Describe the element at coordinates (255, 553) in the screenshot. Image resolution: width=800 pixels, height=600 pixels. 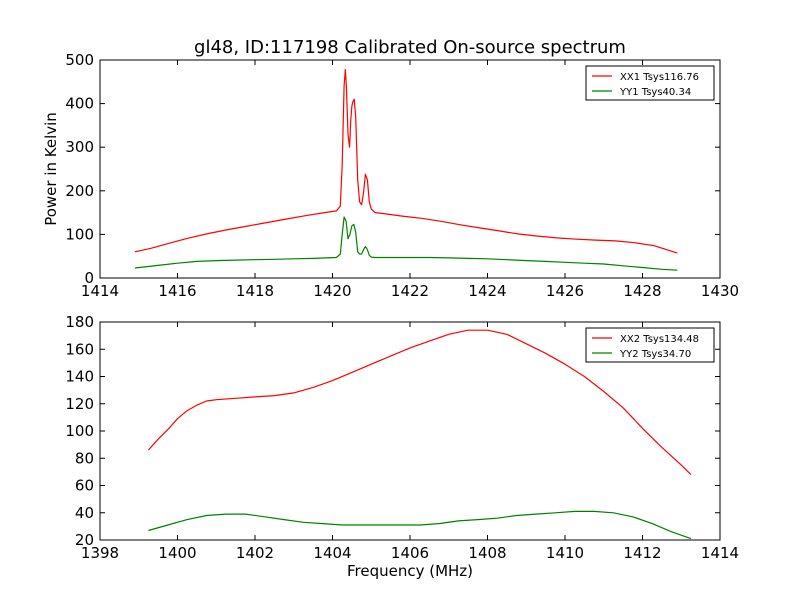
I see `bottom-plot-x-tick-label: 1402` at that location.